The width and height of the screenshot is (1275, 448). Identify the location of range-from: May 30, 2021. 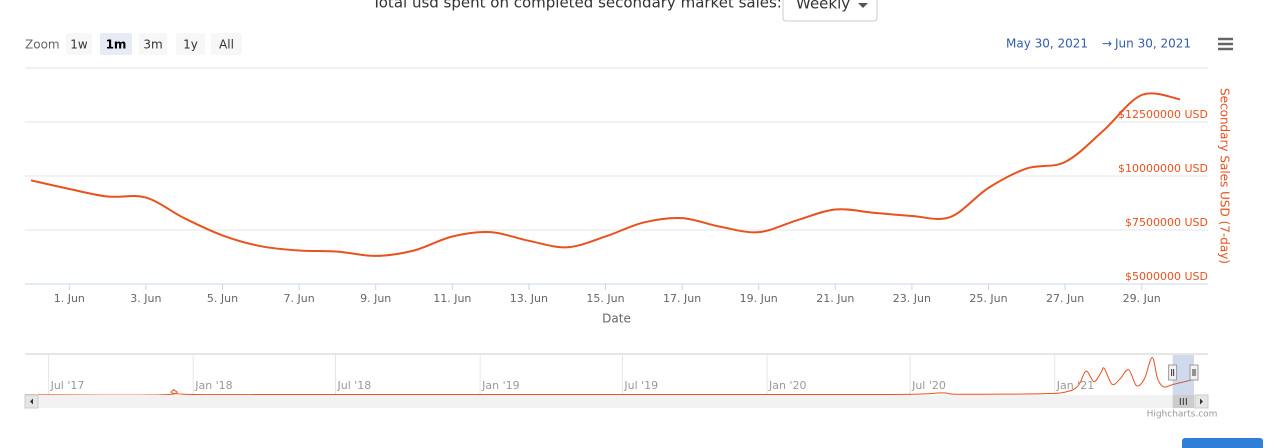
(1047, 44).